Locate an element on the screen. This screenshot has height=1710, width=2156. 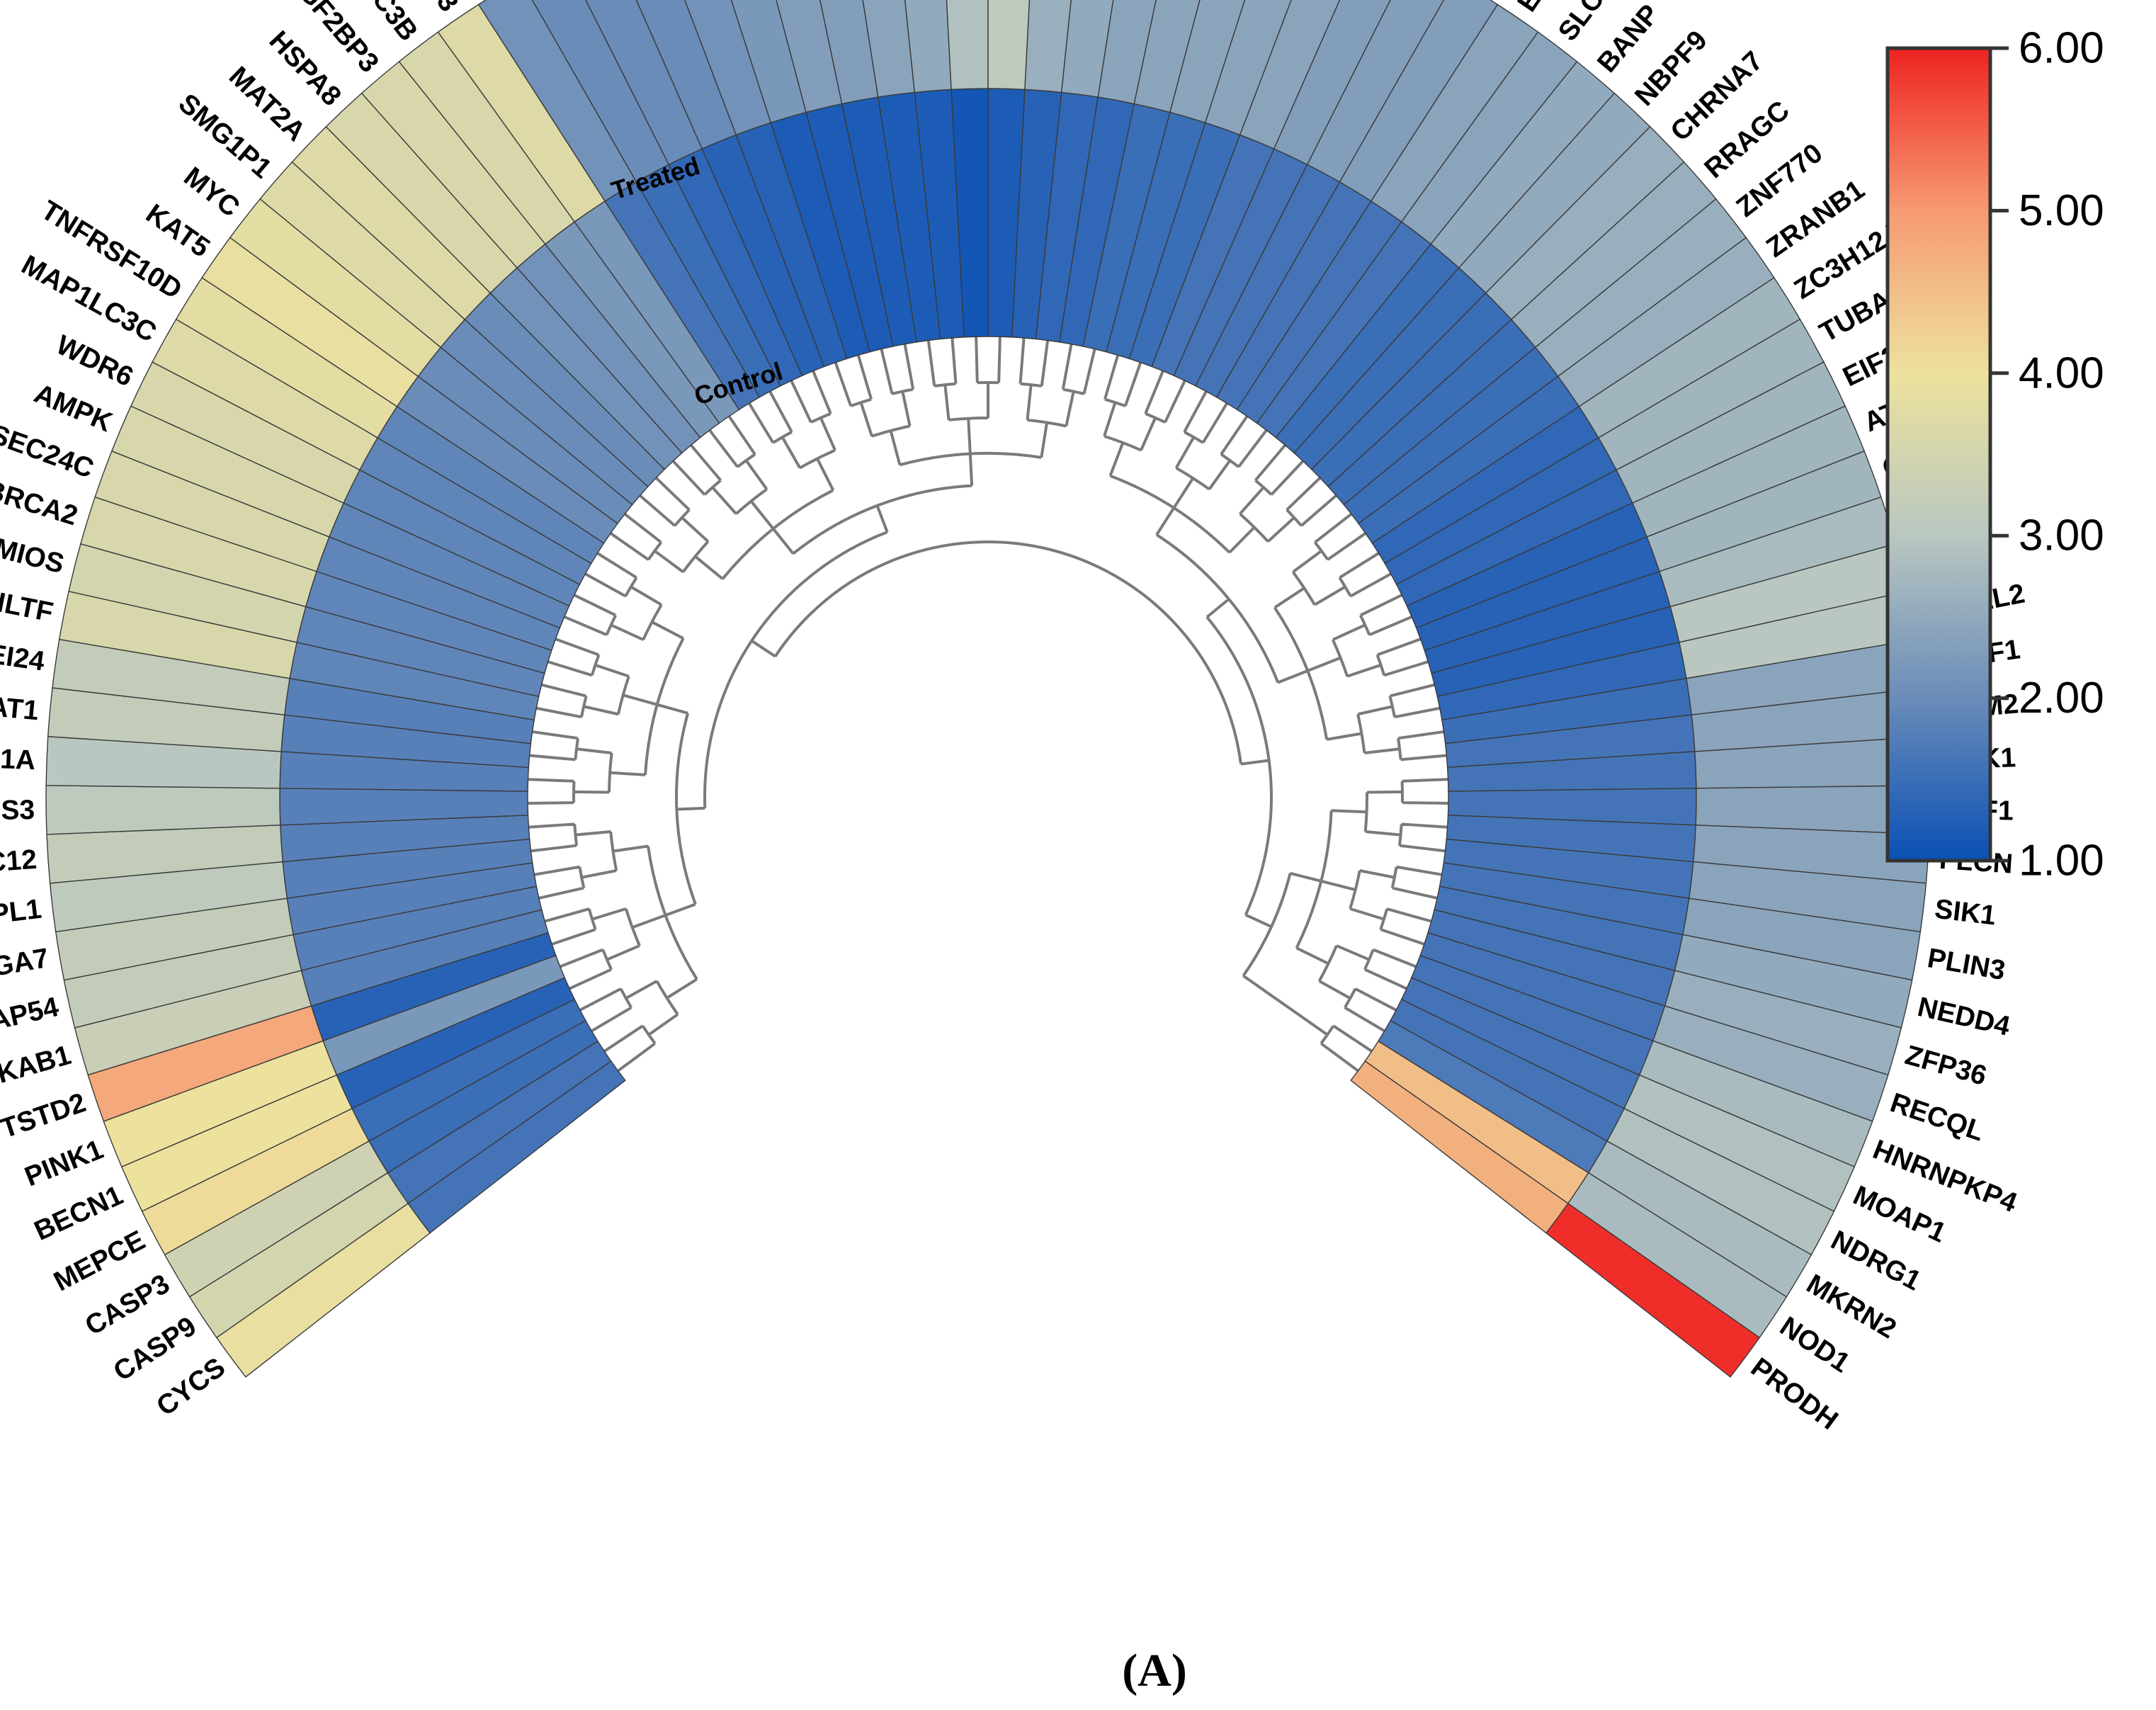
gene-label-zfp36: ZFP36 is located at coordinates (1946, 1066).